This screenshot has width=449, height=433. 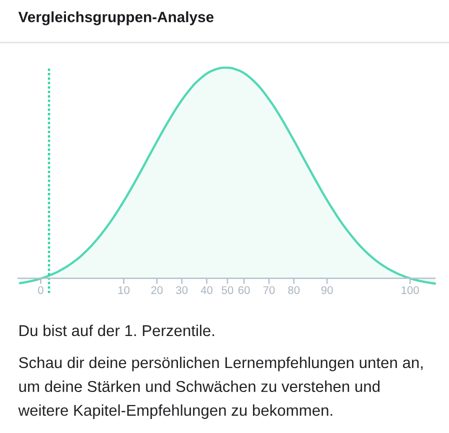 I want to click on x-tick-label: 50, so click(x=228, y=290).